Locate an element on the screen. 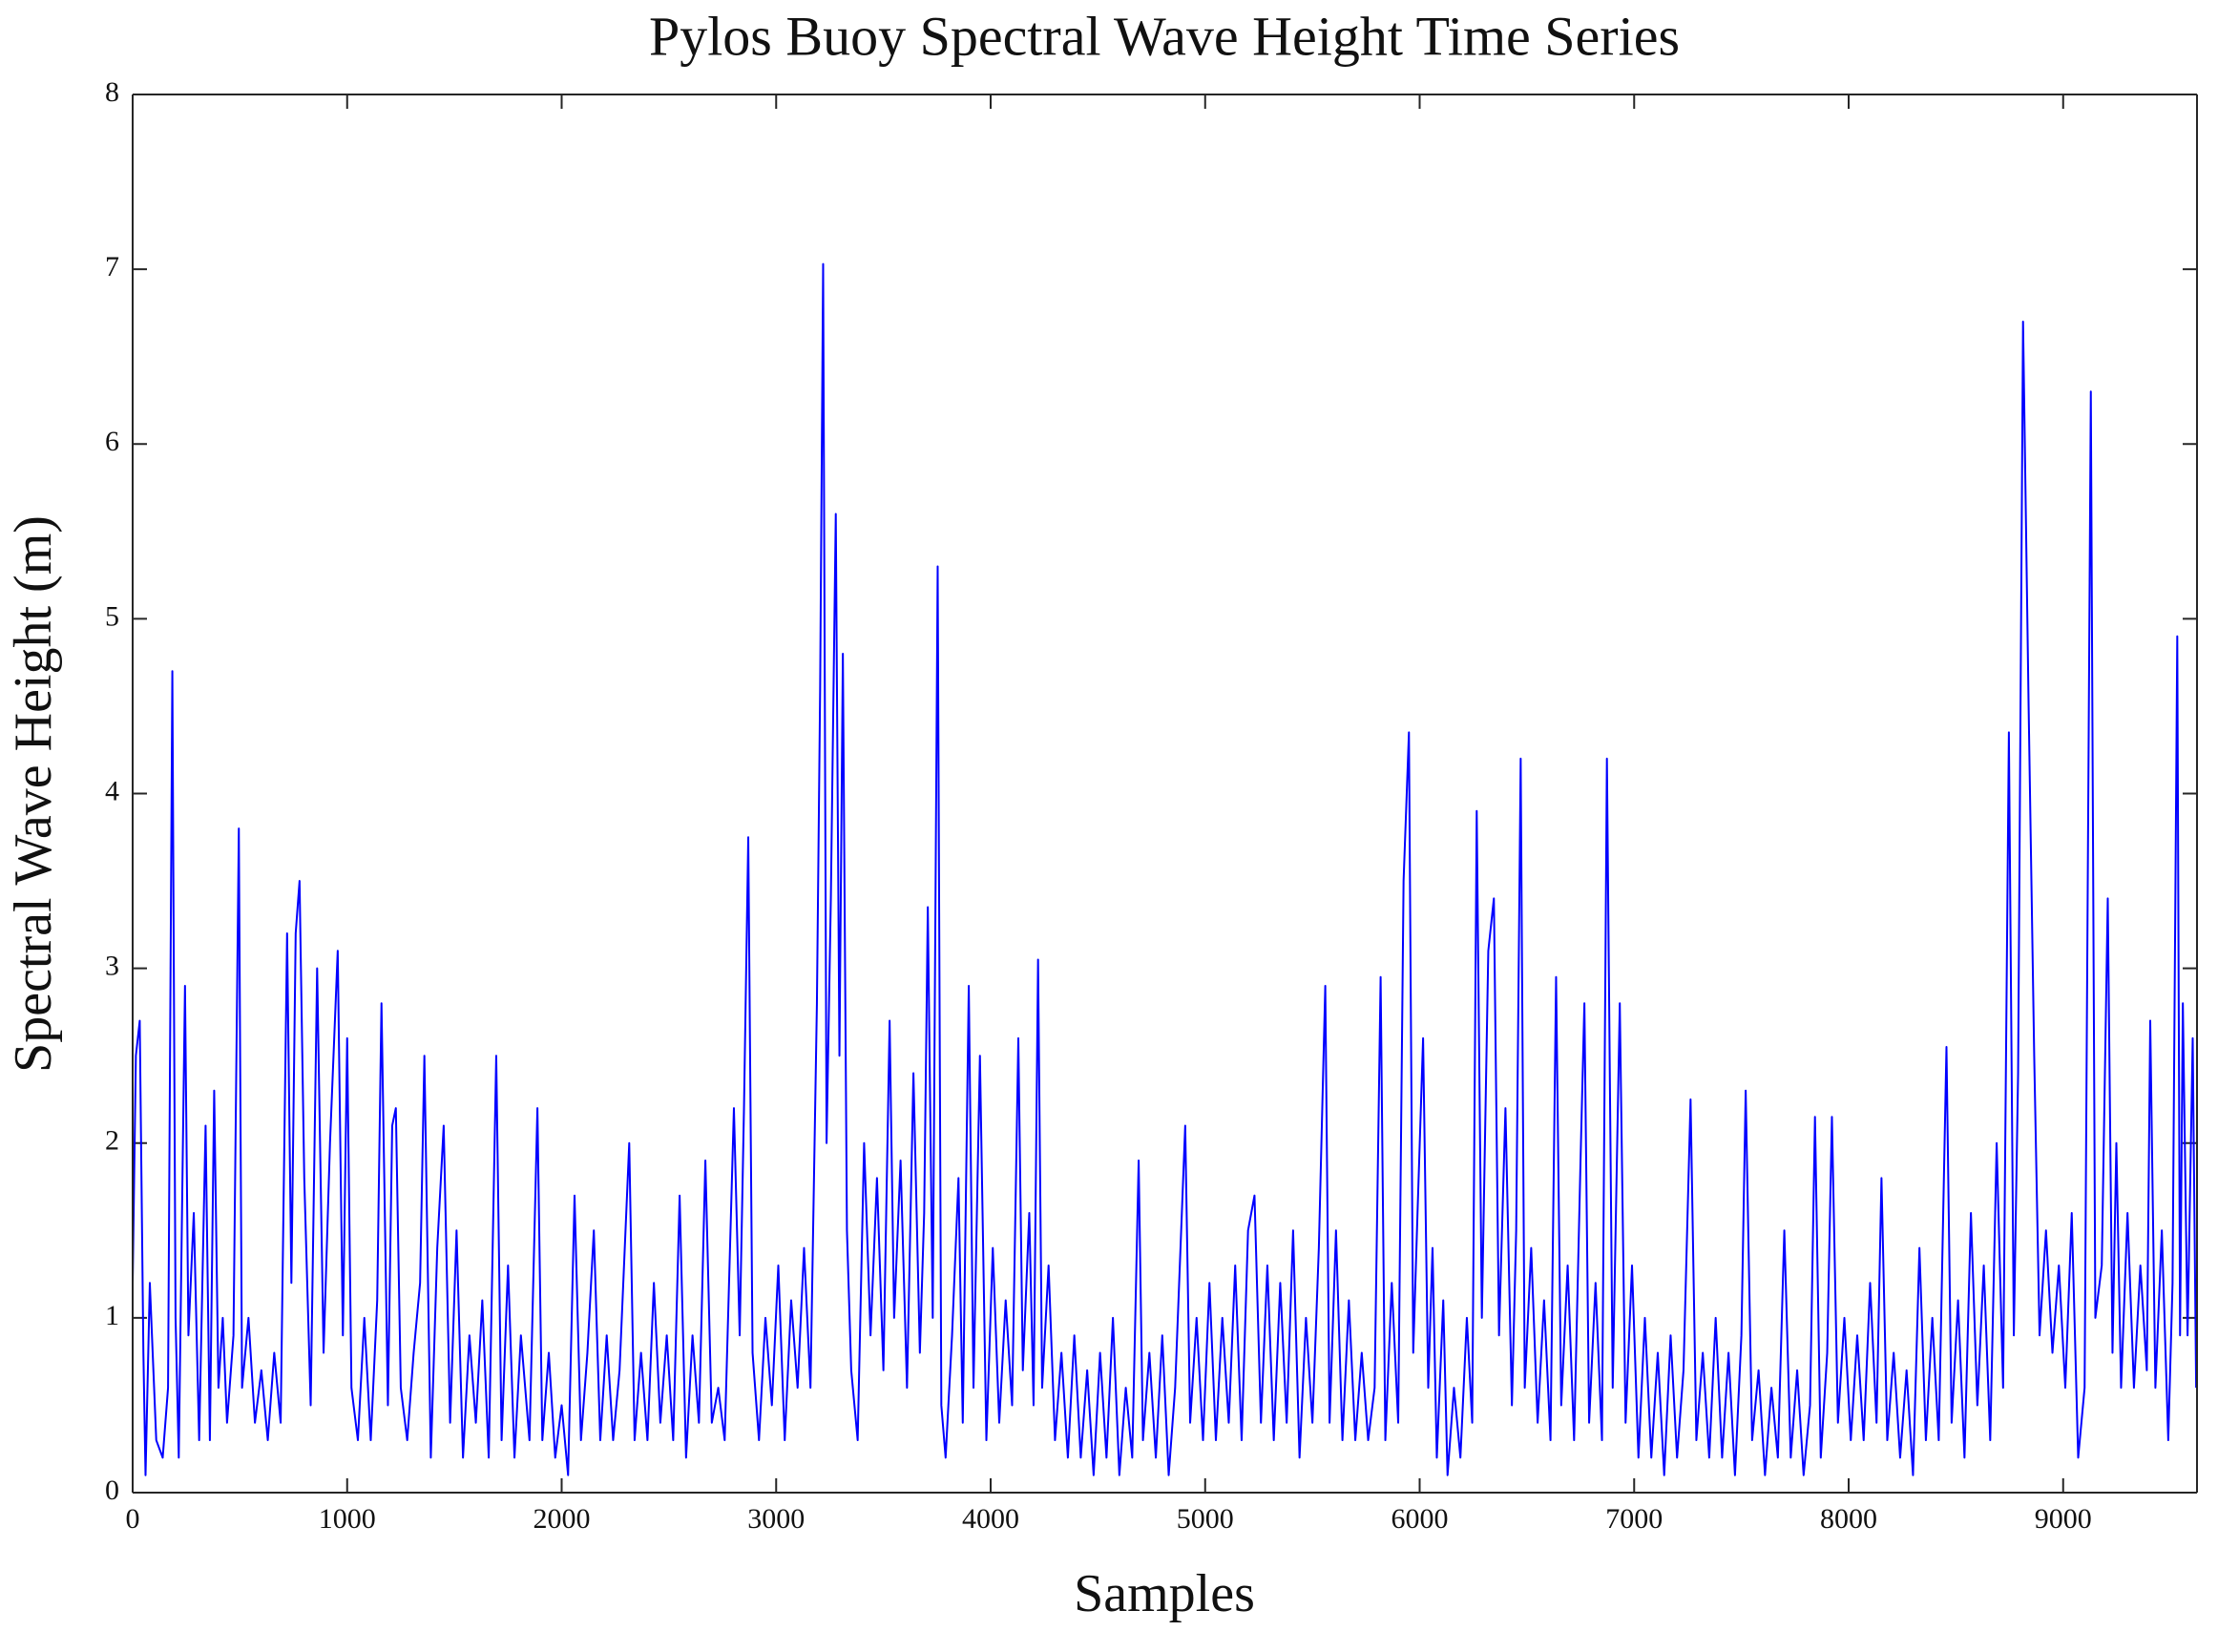 Image resolution: width=2218 pixels, height=1652 pixels. x-tick-label: 5000 is located at coordinates (1205, 1519).